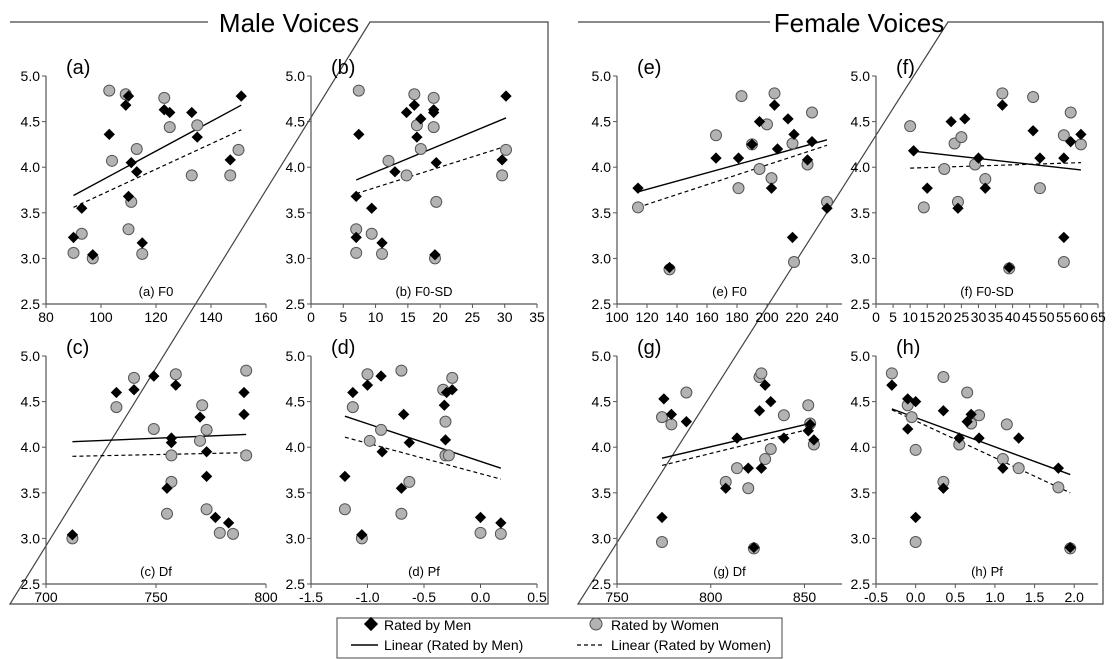 The image size is (1112, 659). What do you see at coordinates (211, 317) in the screenshot?
I see `x-tick-label: 140` at bounding box center [211, 317].